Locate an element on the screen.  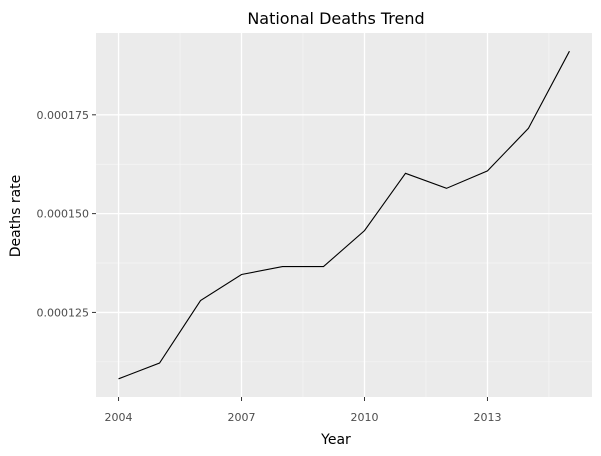
x-tick-label: 2007 is located at coordinates (242, 417).